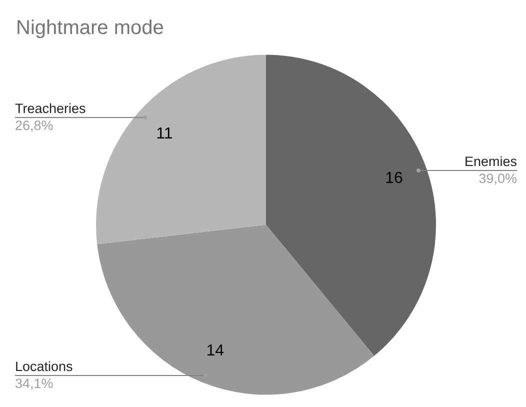  Describe the element at coordinates (215, 351) in the screenshot. I see `data-label: 14` at that location.